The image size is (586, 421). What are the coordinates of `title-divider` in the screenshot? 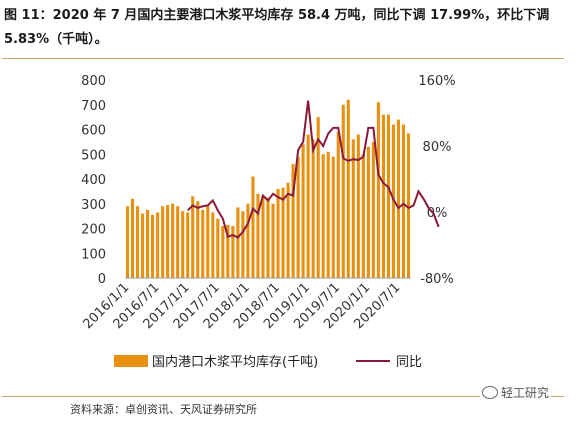 It's located at (283, 58).